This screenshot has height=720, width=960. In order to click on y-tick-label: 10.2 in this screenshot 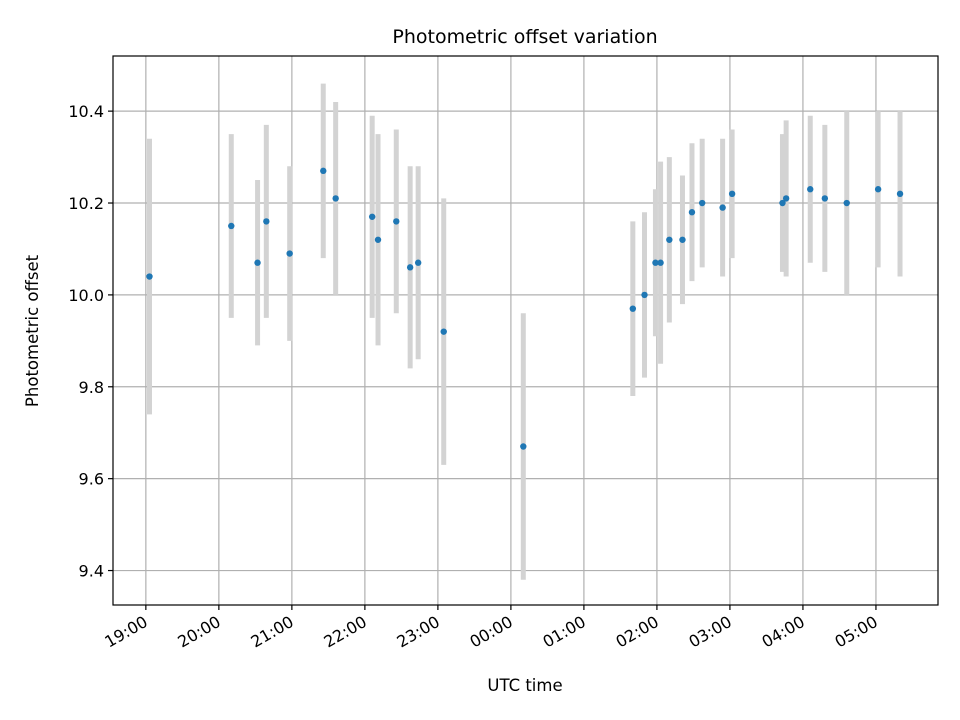, I will do `click(86, 203)`.